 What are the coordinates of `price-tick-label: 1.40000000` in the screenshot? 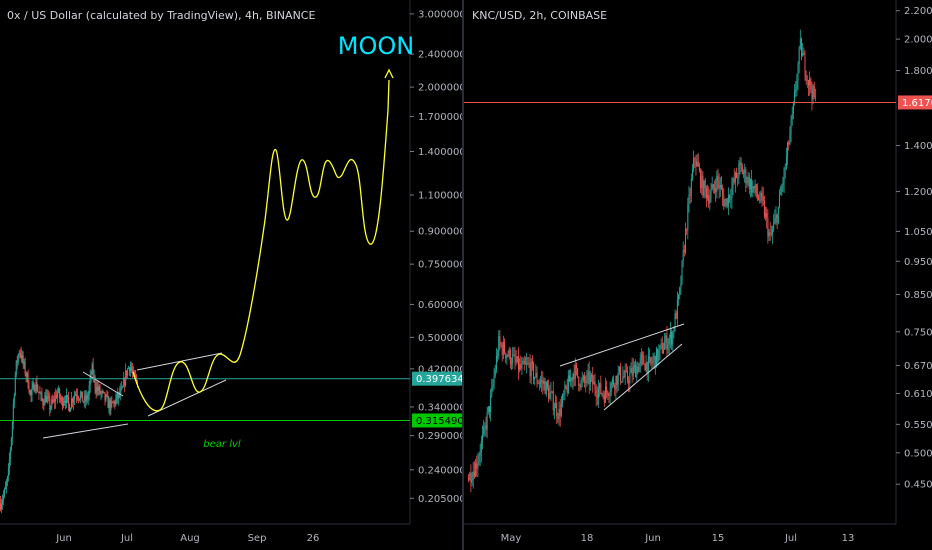 It's located at (440, 152).